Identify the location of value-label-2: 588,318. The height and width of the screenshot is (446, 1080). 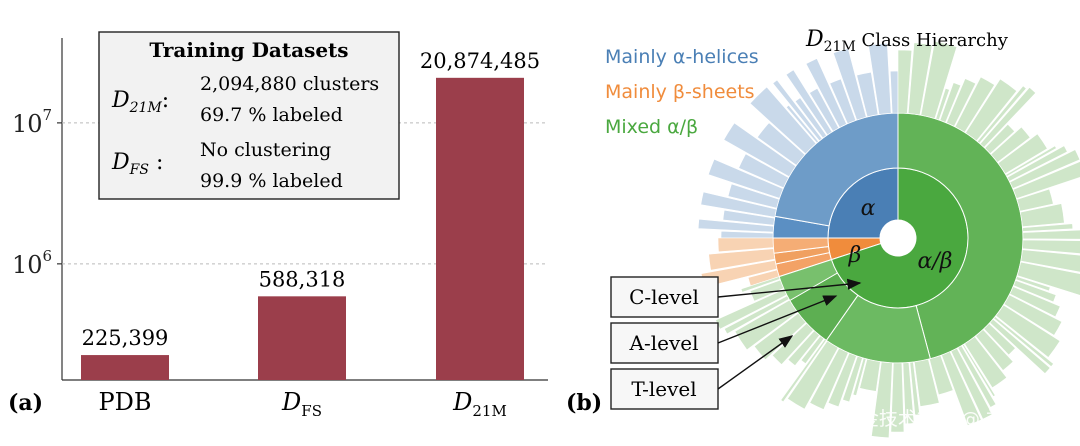
(302, 279).